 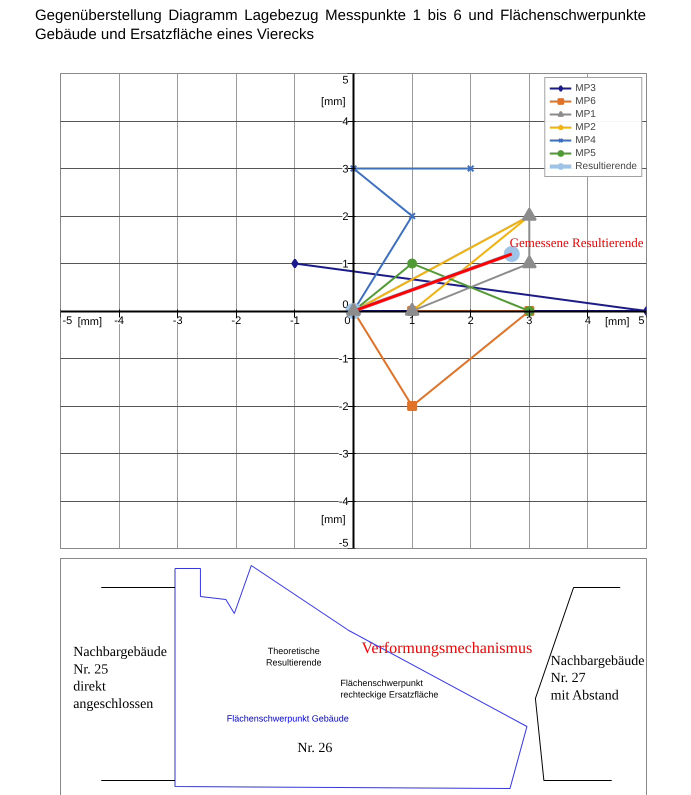 What do you see at coordinates (333, 102) in the screenshot?
I see `y-axis-title: [mm]` at bounding box center [333, 102].